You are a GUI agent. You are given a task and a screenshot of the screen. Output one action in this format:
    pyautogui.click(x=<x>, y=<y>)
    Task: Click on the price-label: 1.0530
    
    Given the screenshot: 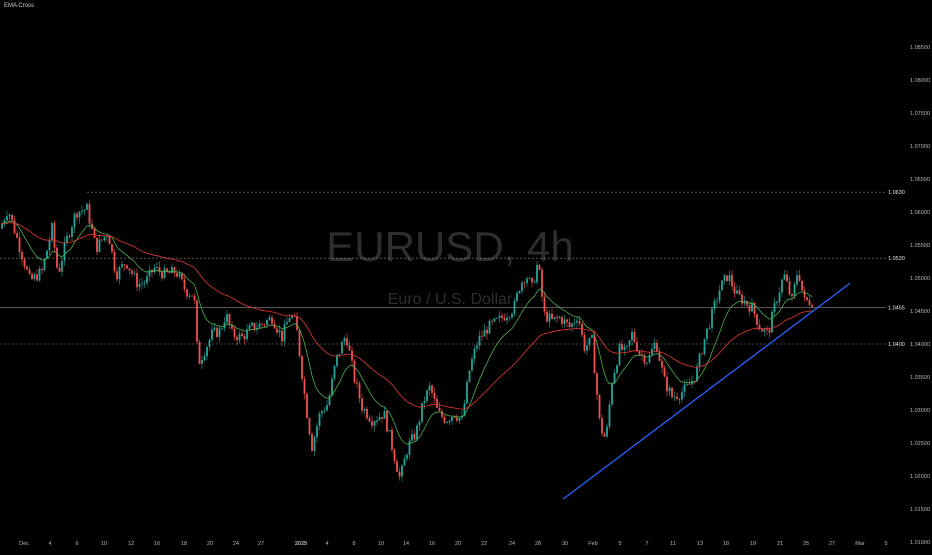 What is the action you would take?
    pyautogui.click(x=896, y=259)
    